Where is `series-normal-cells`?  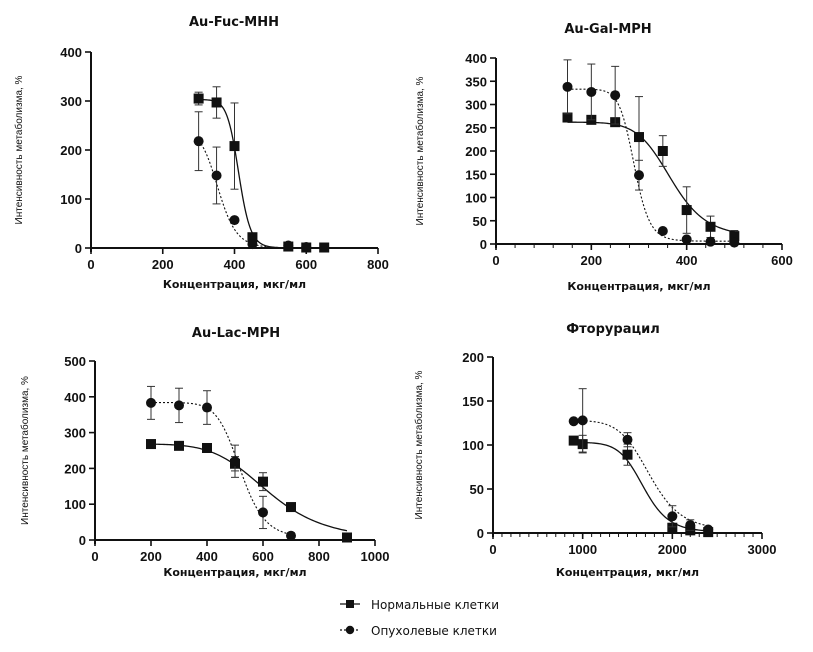
series-normal-cells is located at coordinates (249, 491).